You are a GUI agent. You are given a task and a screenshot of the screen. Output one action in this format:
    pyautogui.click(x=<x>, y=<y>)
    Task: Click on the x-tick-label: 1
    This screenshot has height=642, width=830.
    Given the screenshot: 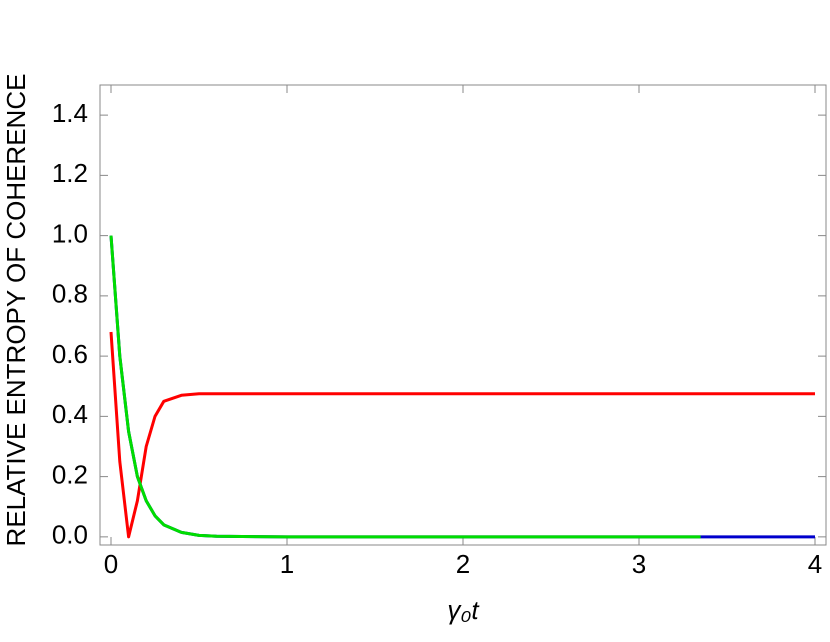 What is the action you would take?
    pyautogui.click(x=287, y=564)
    